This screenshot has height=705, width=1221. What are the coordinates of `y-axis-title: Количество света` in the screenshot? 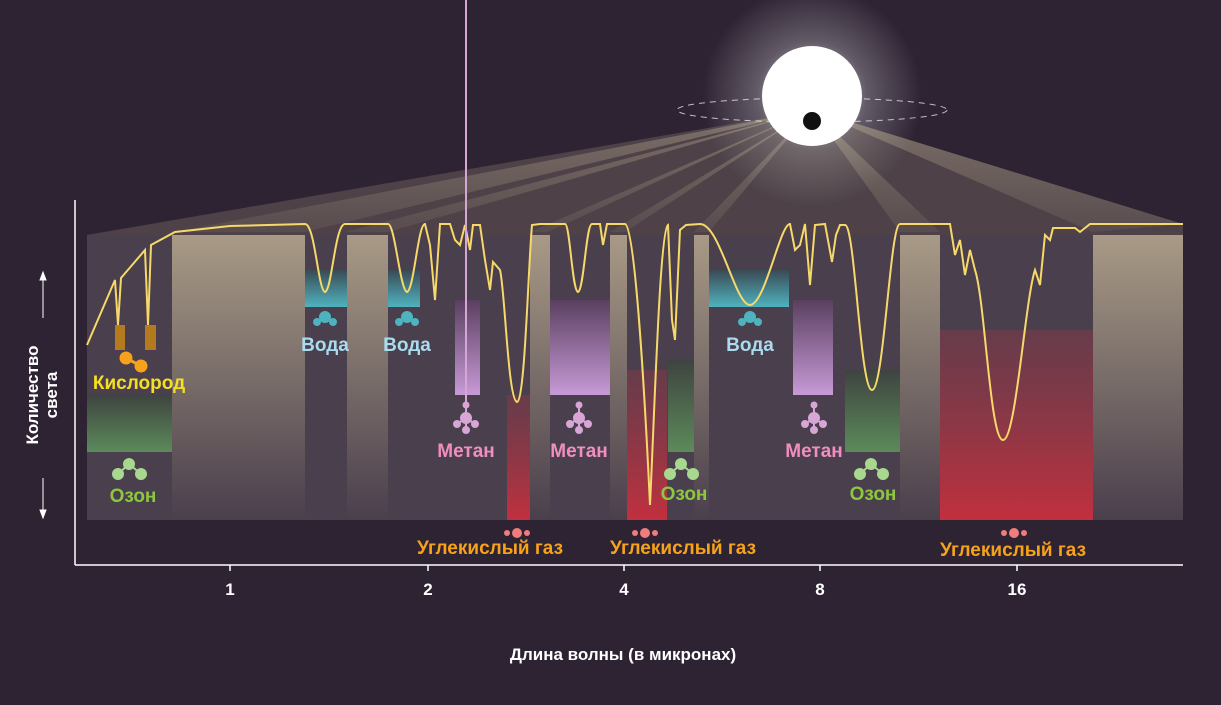 It's located at (42, 394).